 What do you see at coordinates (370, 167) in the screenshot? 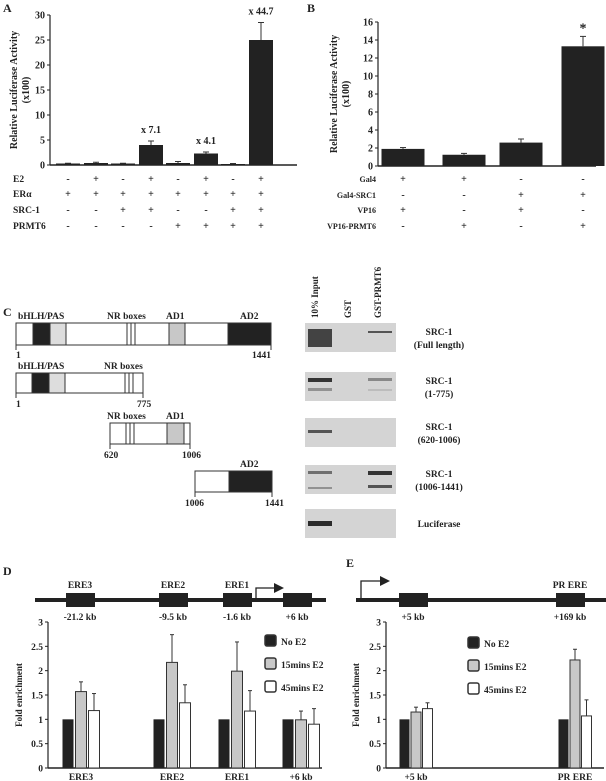
I see `y-tick-label: 0` at bounding box center [370, 167].